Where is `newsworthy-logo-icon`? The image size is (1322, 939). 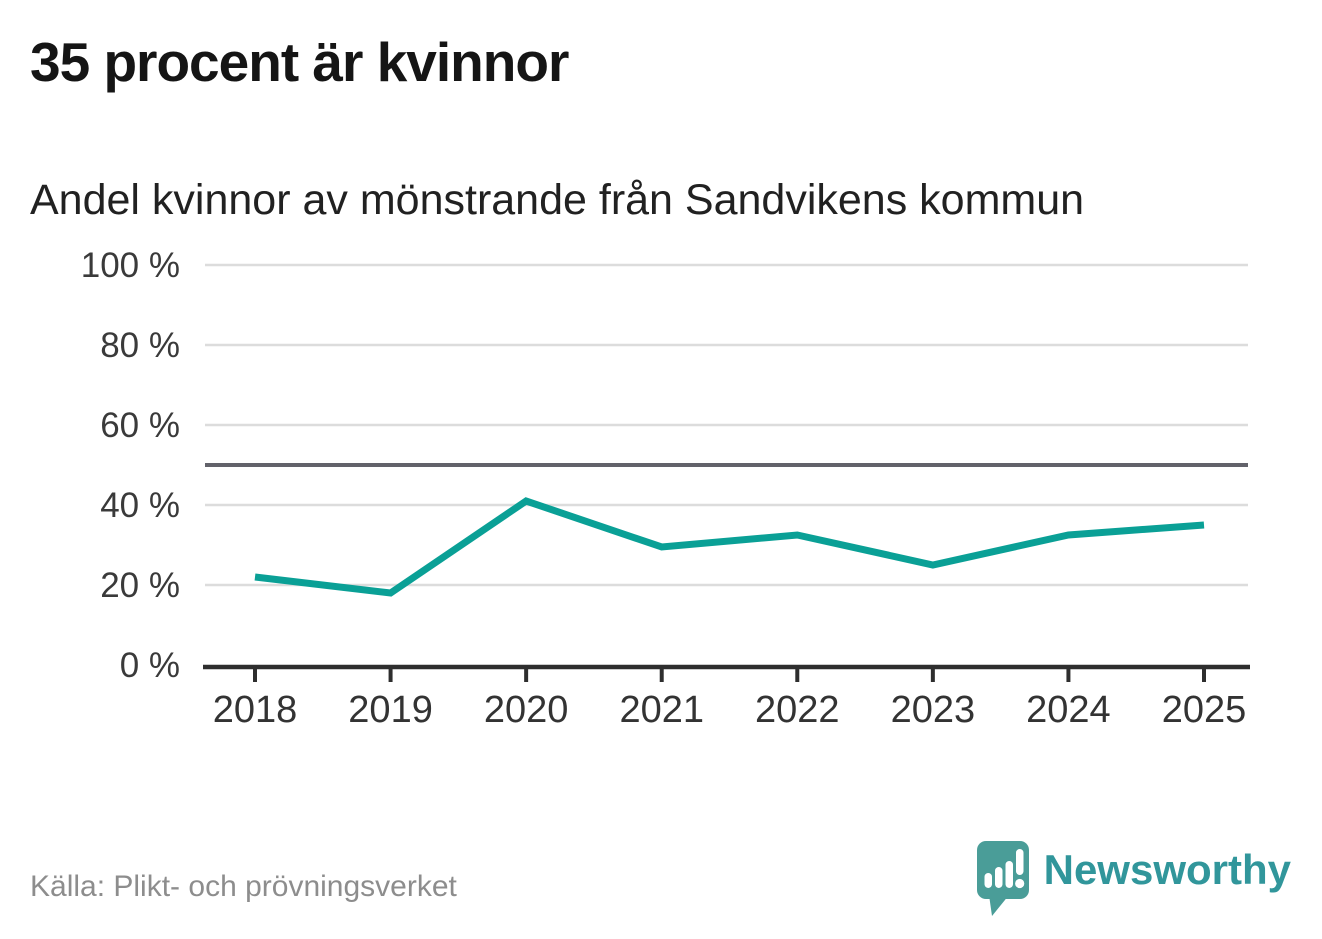 newsworthy-logo-icon is located at coordinates (1002, 878).